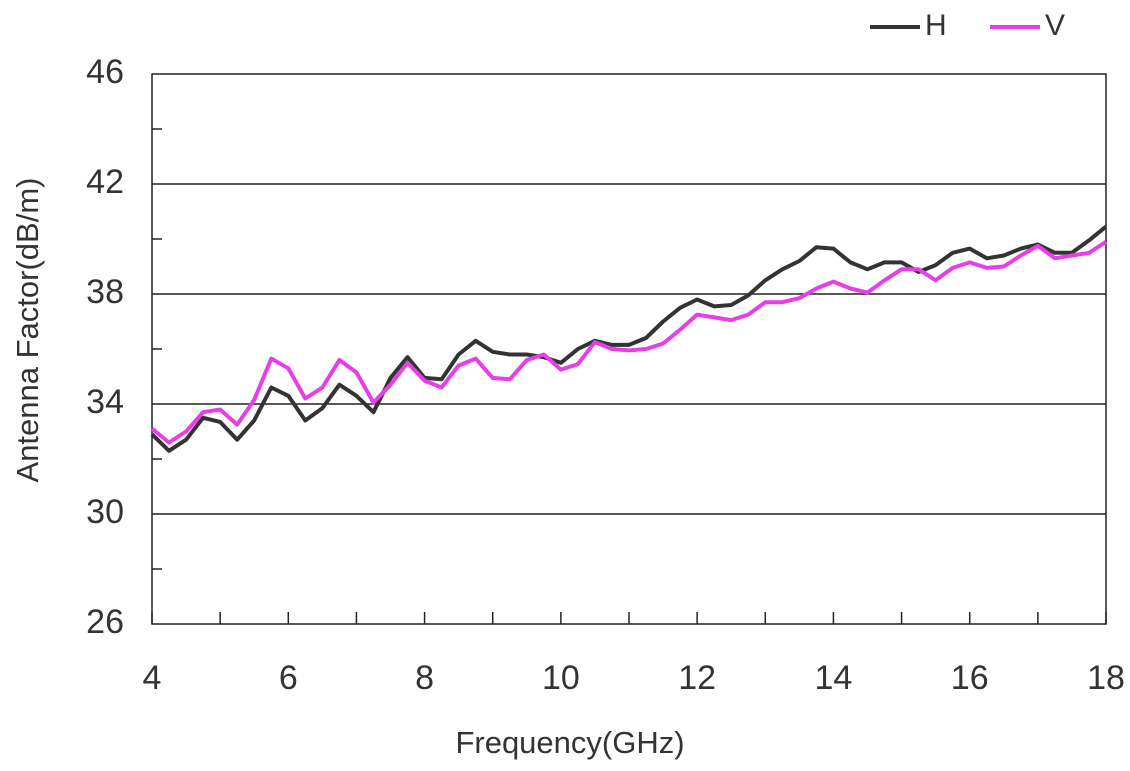 This screenshot has height=771, width=1130. I want to click on x-tick-label: 8, so click(424, 678).